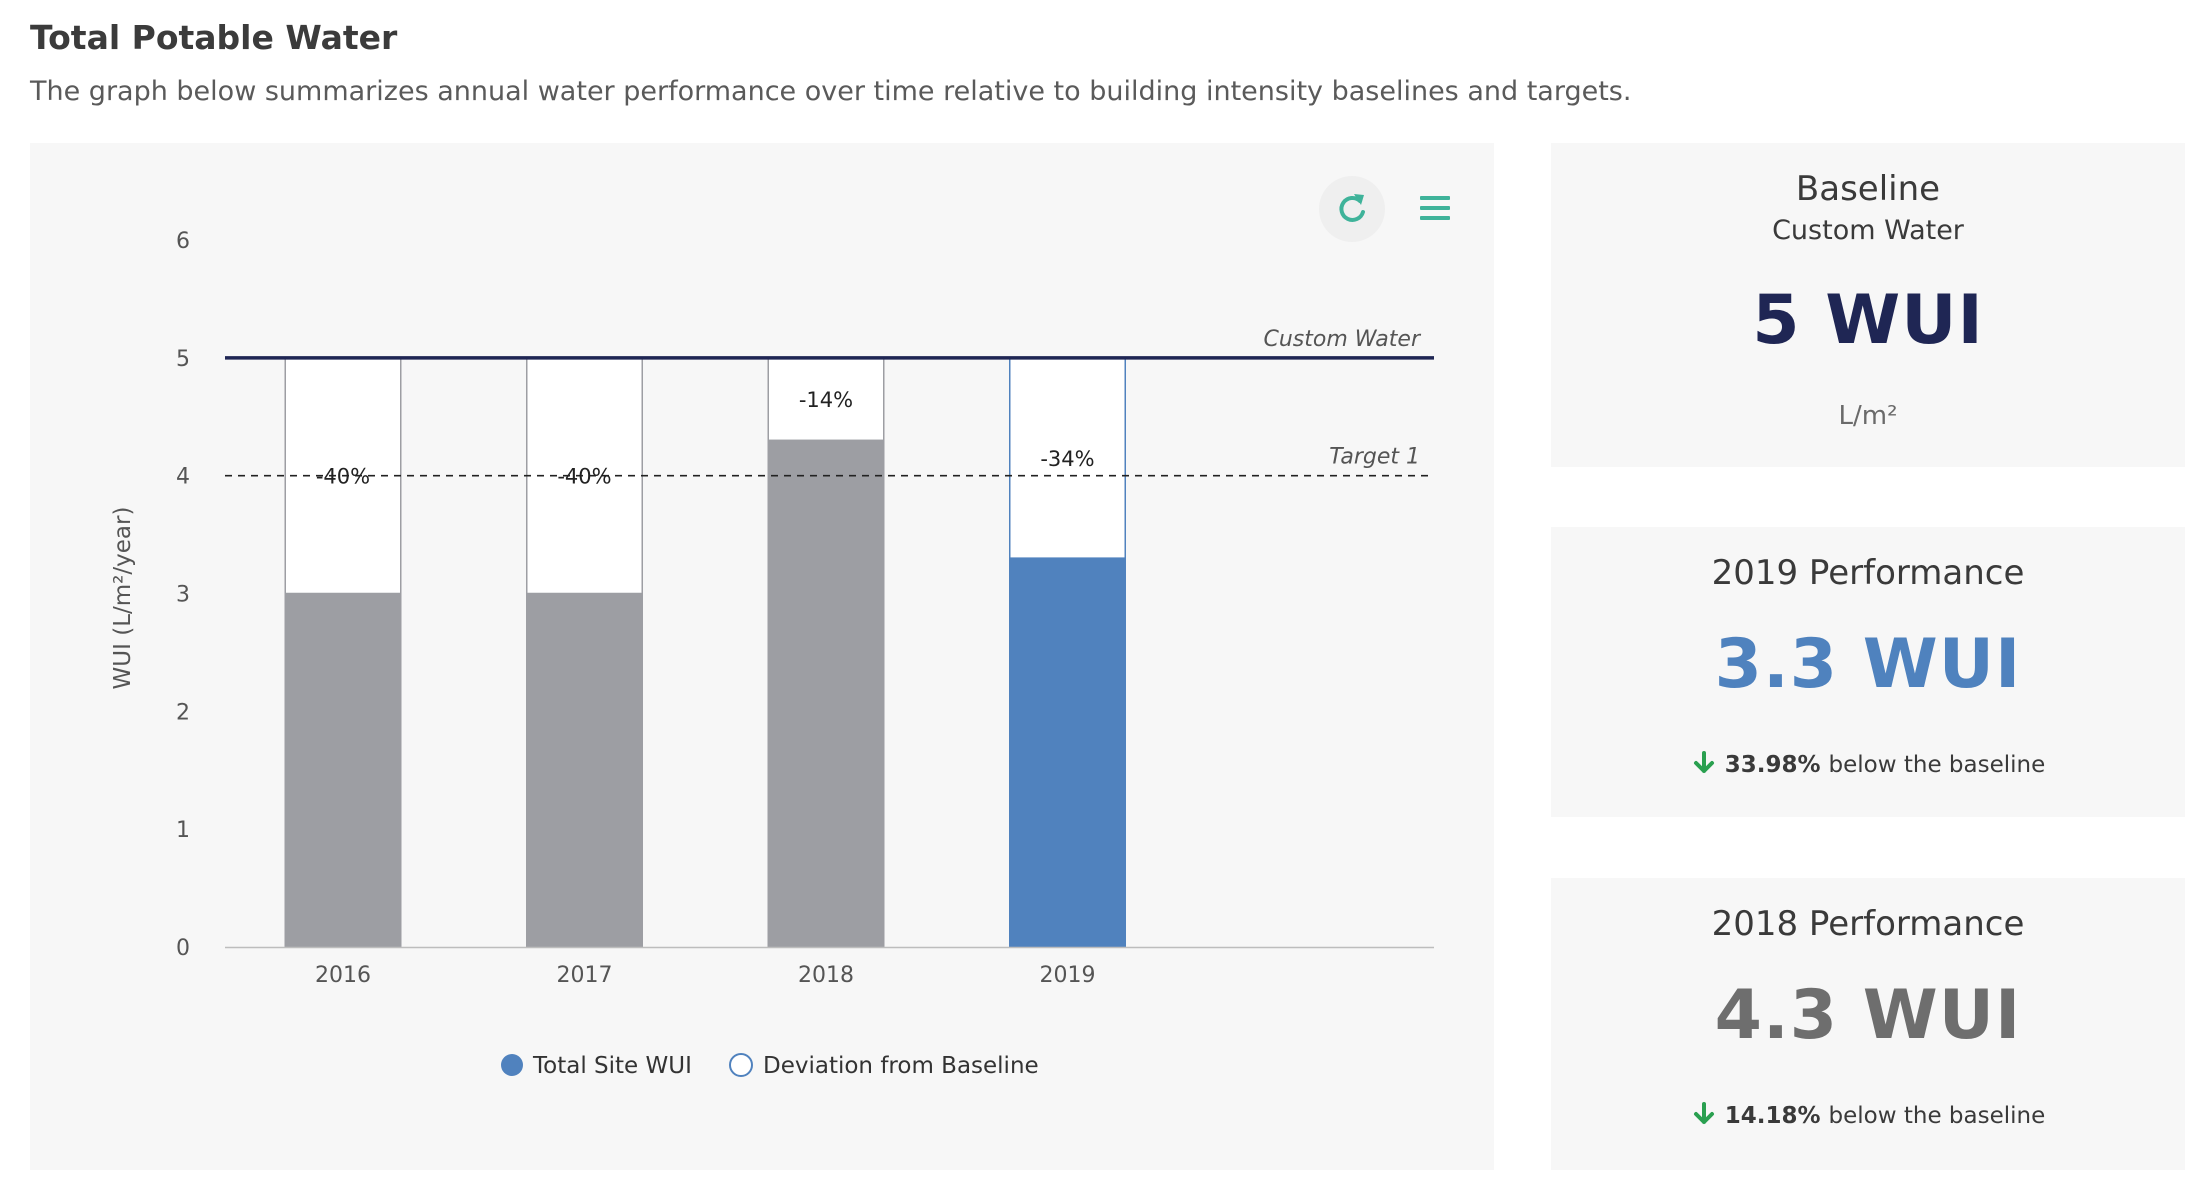 The width and height of the screenshot is (2204, 1200). I want to click on baseline-card: Baseline Custom Water 5 WUI L/m², so click(1868, 305).